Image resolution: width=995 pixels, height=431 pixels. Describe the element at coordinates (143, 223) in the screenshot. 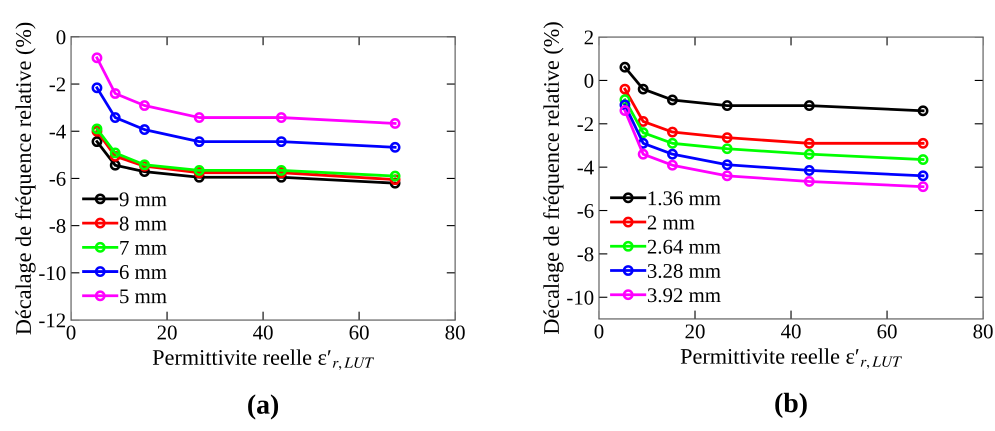

I see `legend-label: 8 mm` at that location.